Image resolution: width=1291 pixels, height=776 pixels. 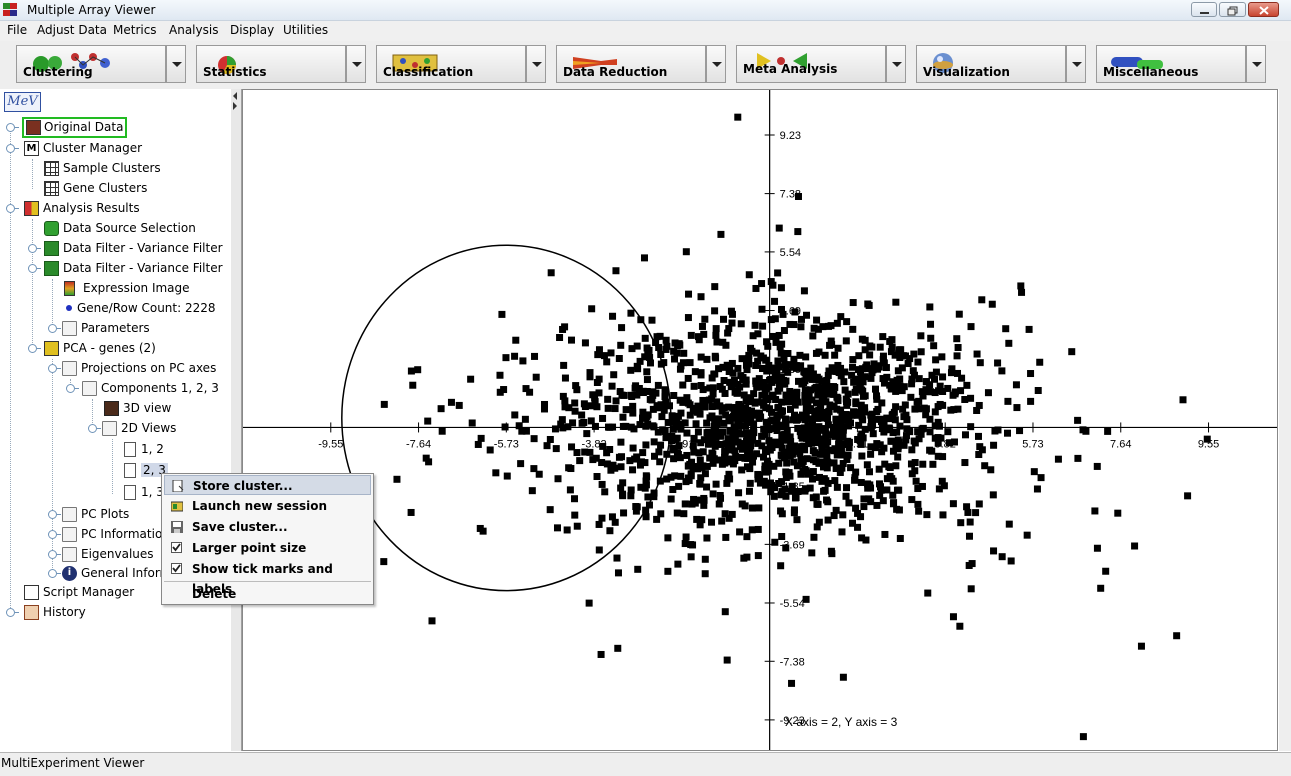 I want to click on tree-item-pc-plots: PC Plots, so click(x=95, y=514).